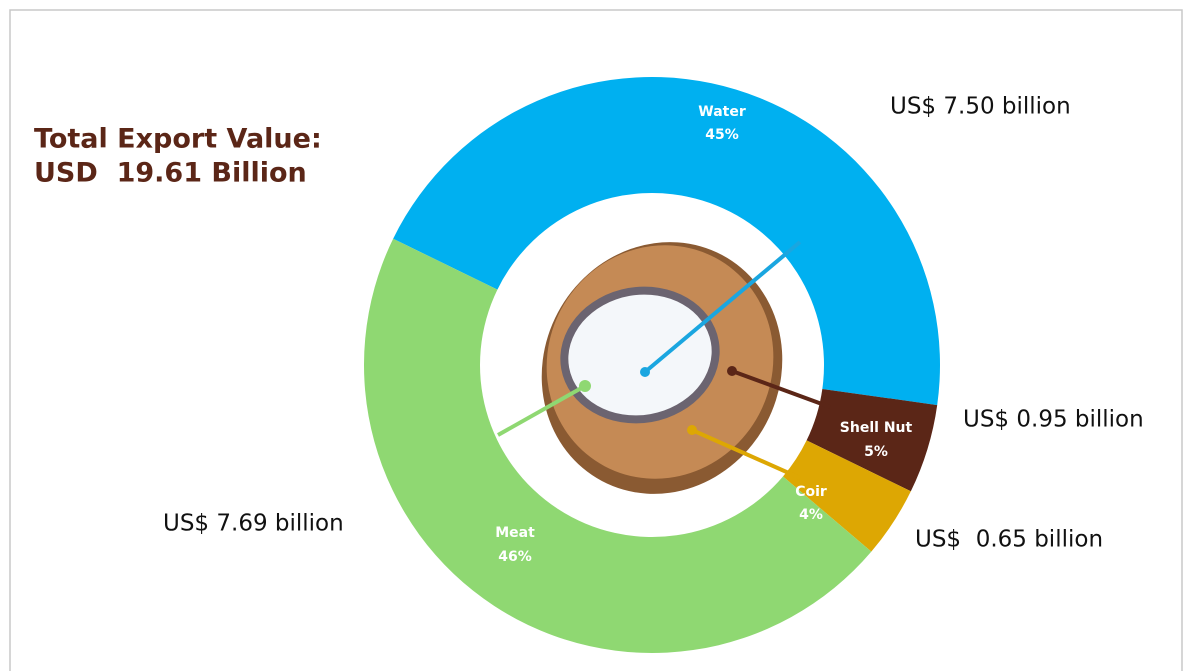 The width and height of the screenshot is (1185, 671). What do you see at coordinates (515, 557) in the screenshot?
I see `segment-percent: 46%` at bounding box center [515, 557].